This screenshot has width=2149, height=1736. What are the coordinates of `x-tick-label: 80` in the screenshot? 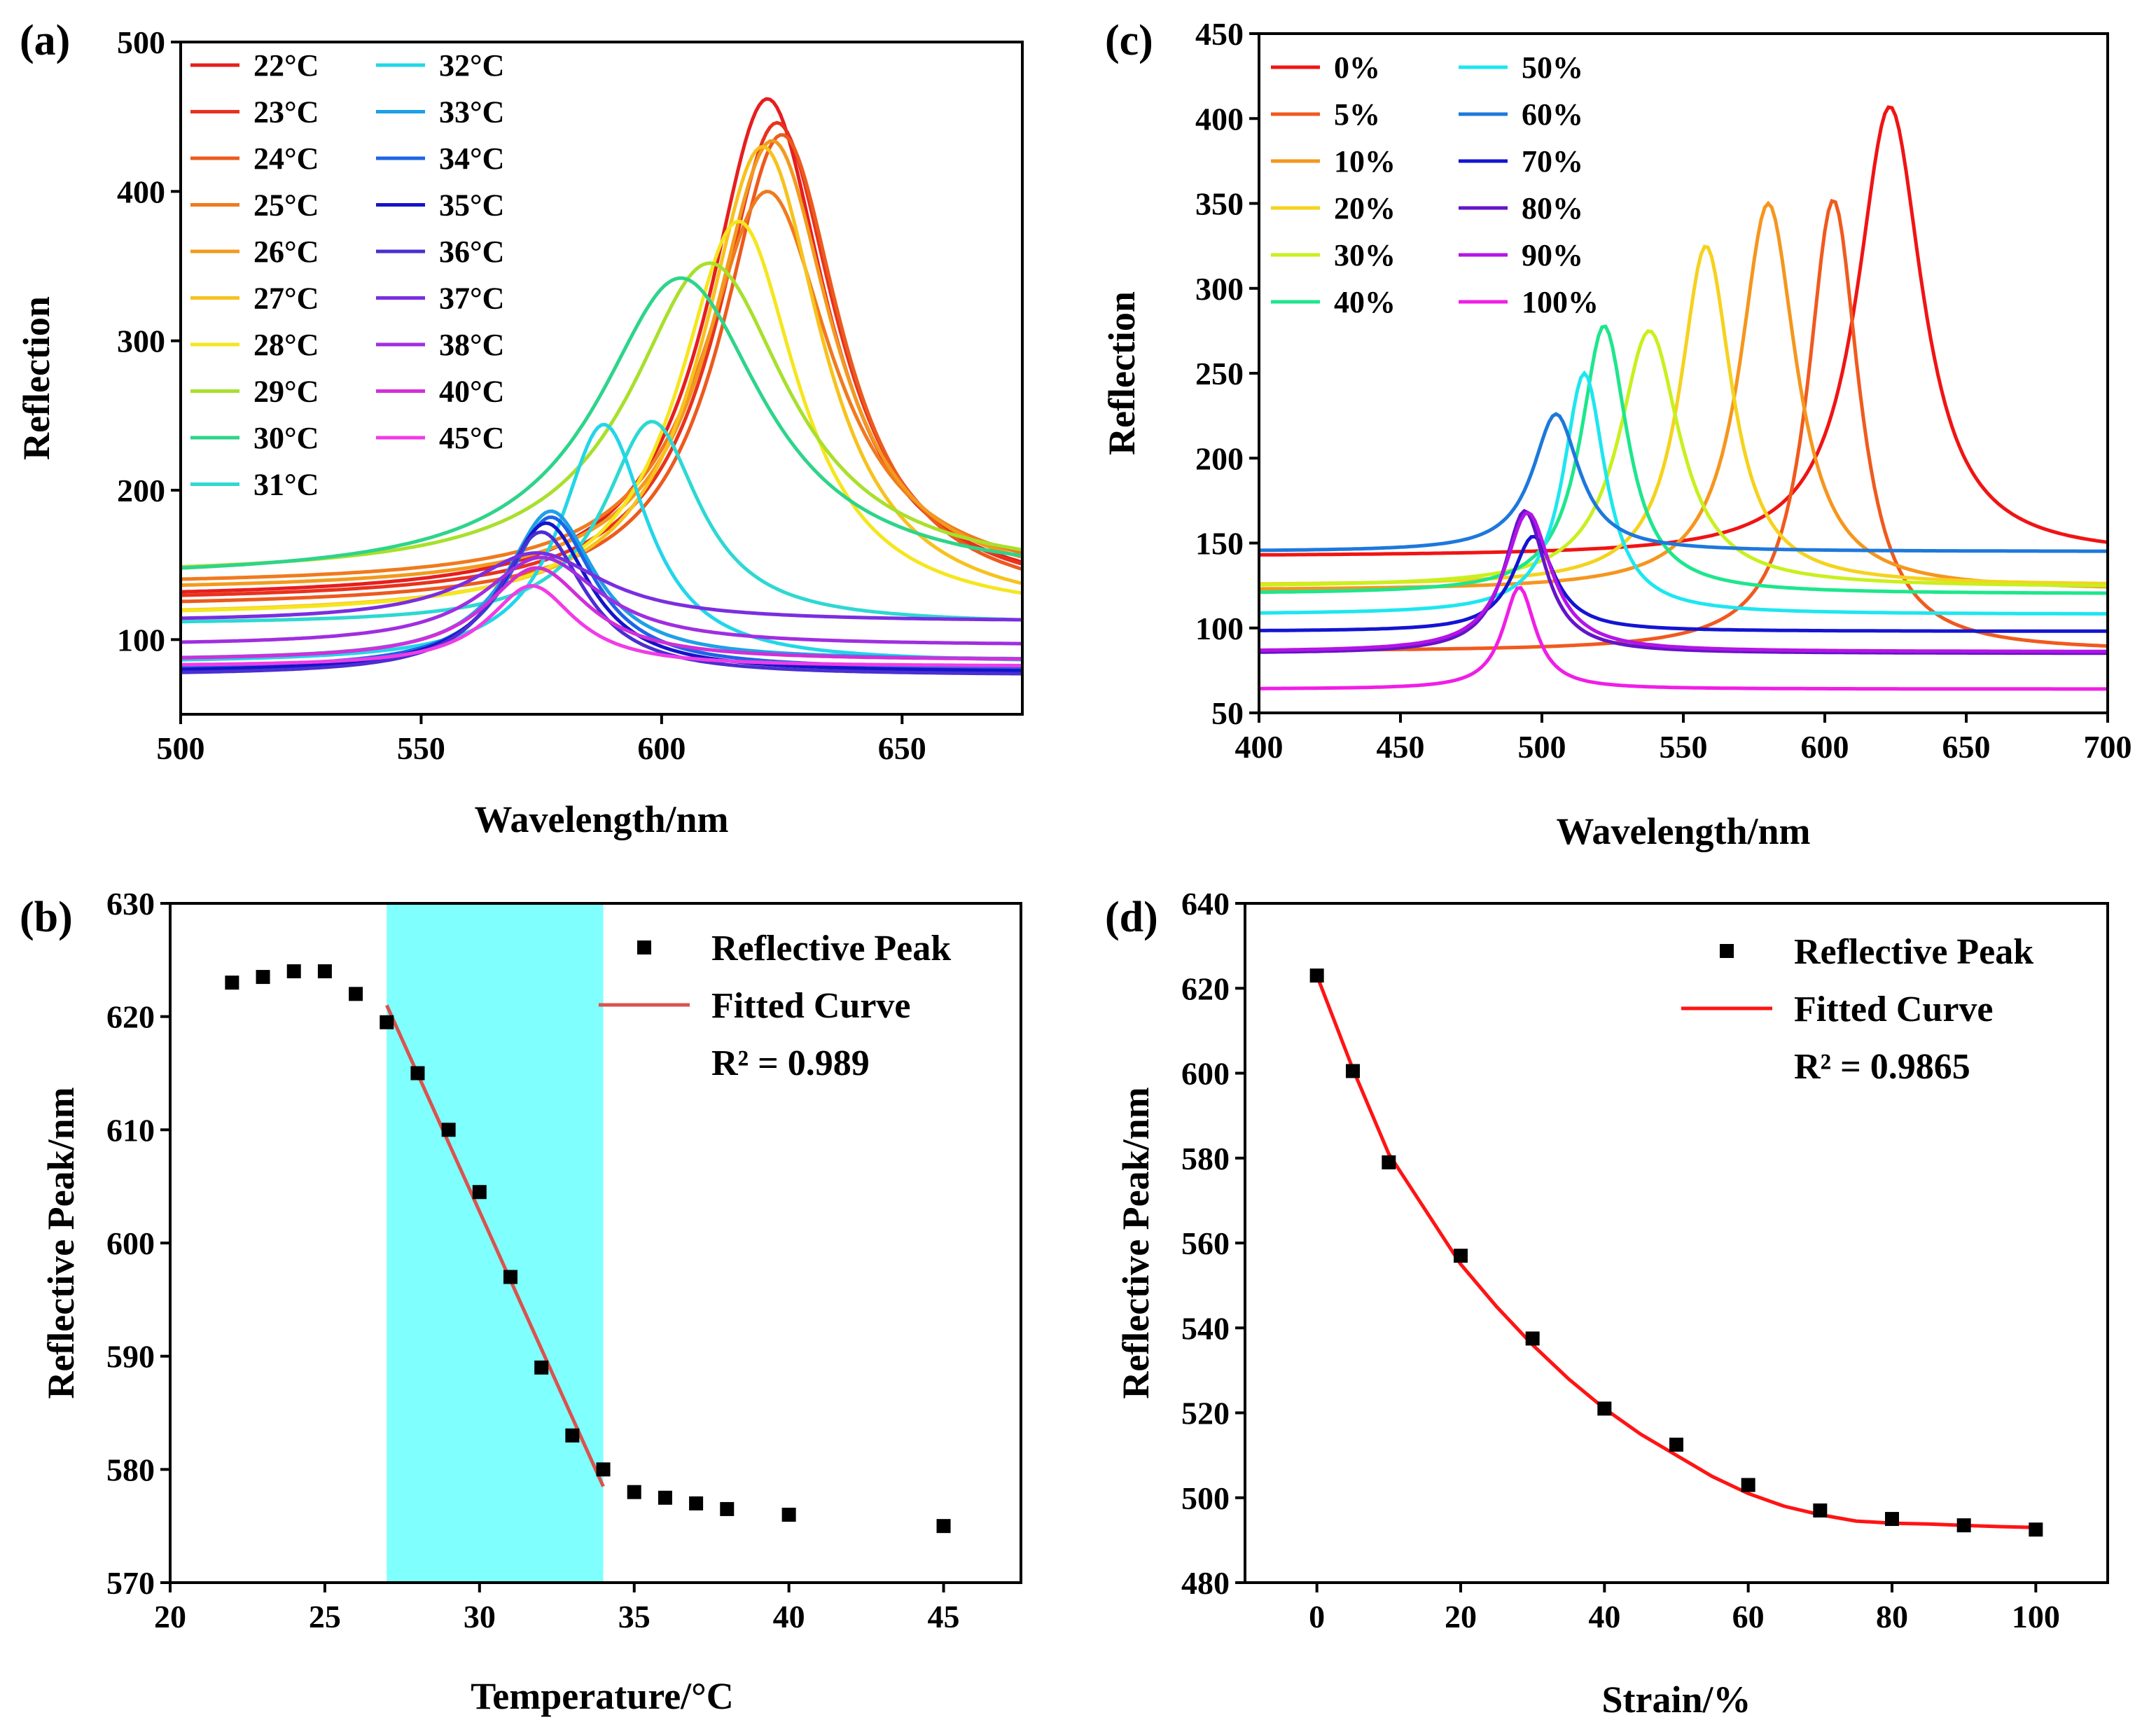 It's located at (1892, 1616).